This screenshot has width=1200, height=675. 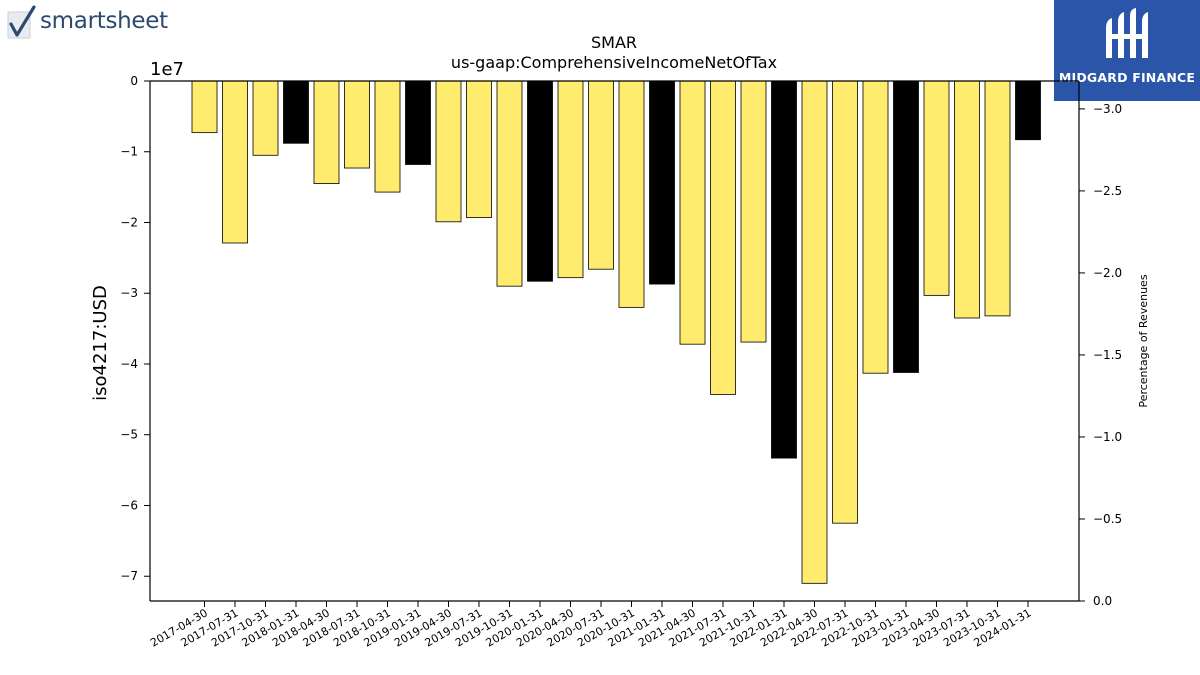 I want to click on midgard-finance-logo: MIDGARD FINANCE, so click(x=1127, y=50).